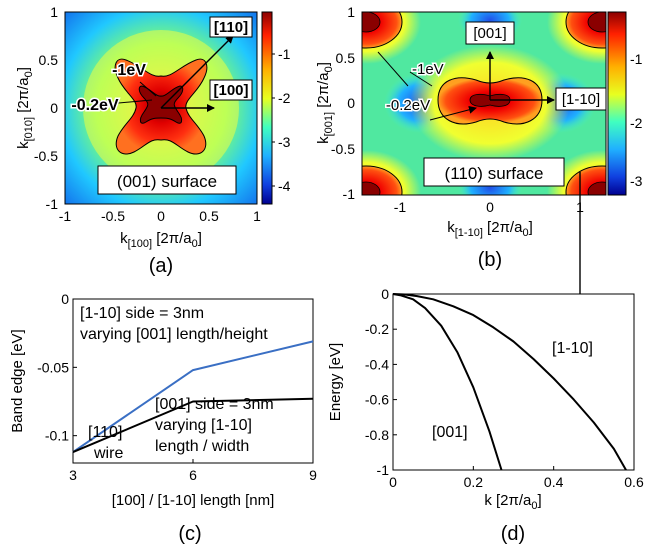  What do you see at coordinates (65, 216) in the screenshot?
I see `x-tick-a: -1` at bounding box center [65, 216].